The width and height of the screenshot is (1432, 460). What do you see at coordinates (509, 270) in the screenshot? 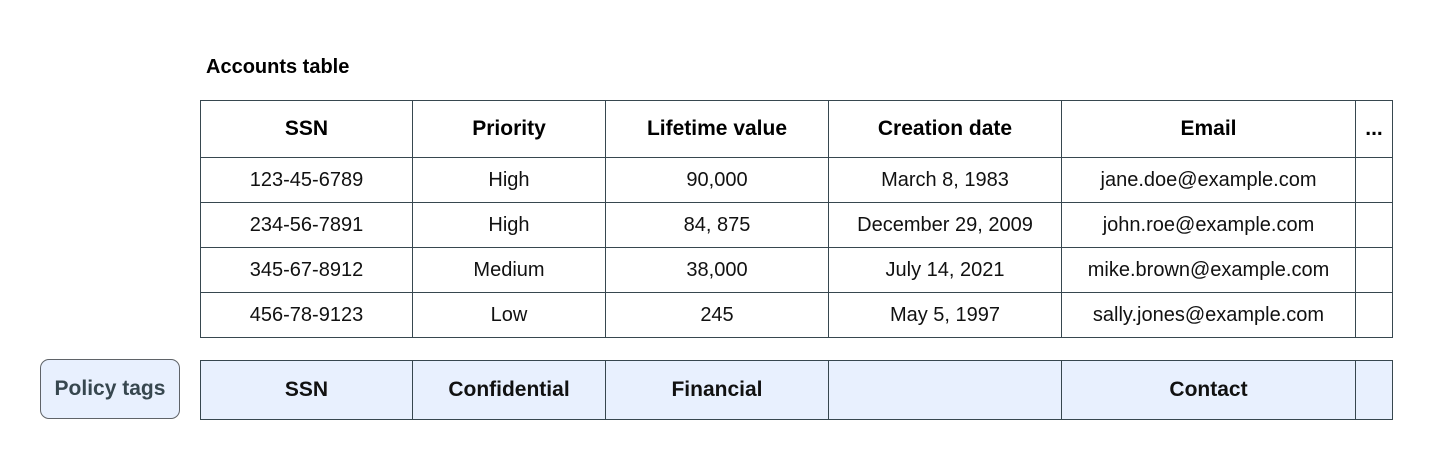
I see `cell-priority: Medium` at bounding box center [509, 270].